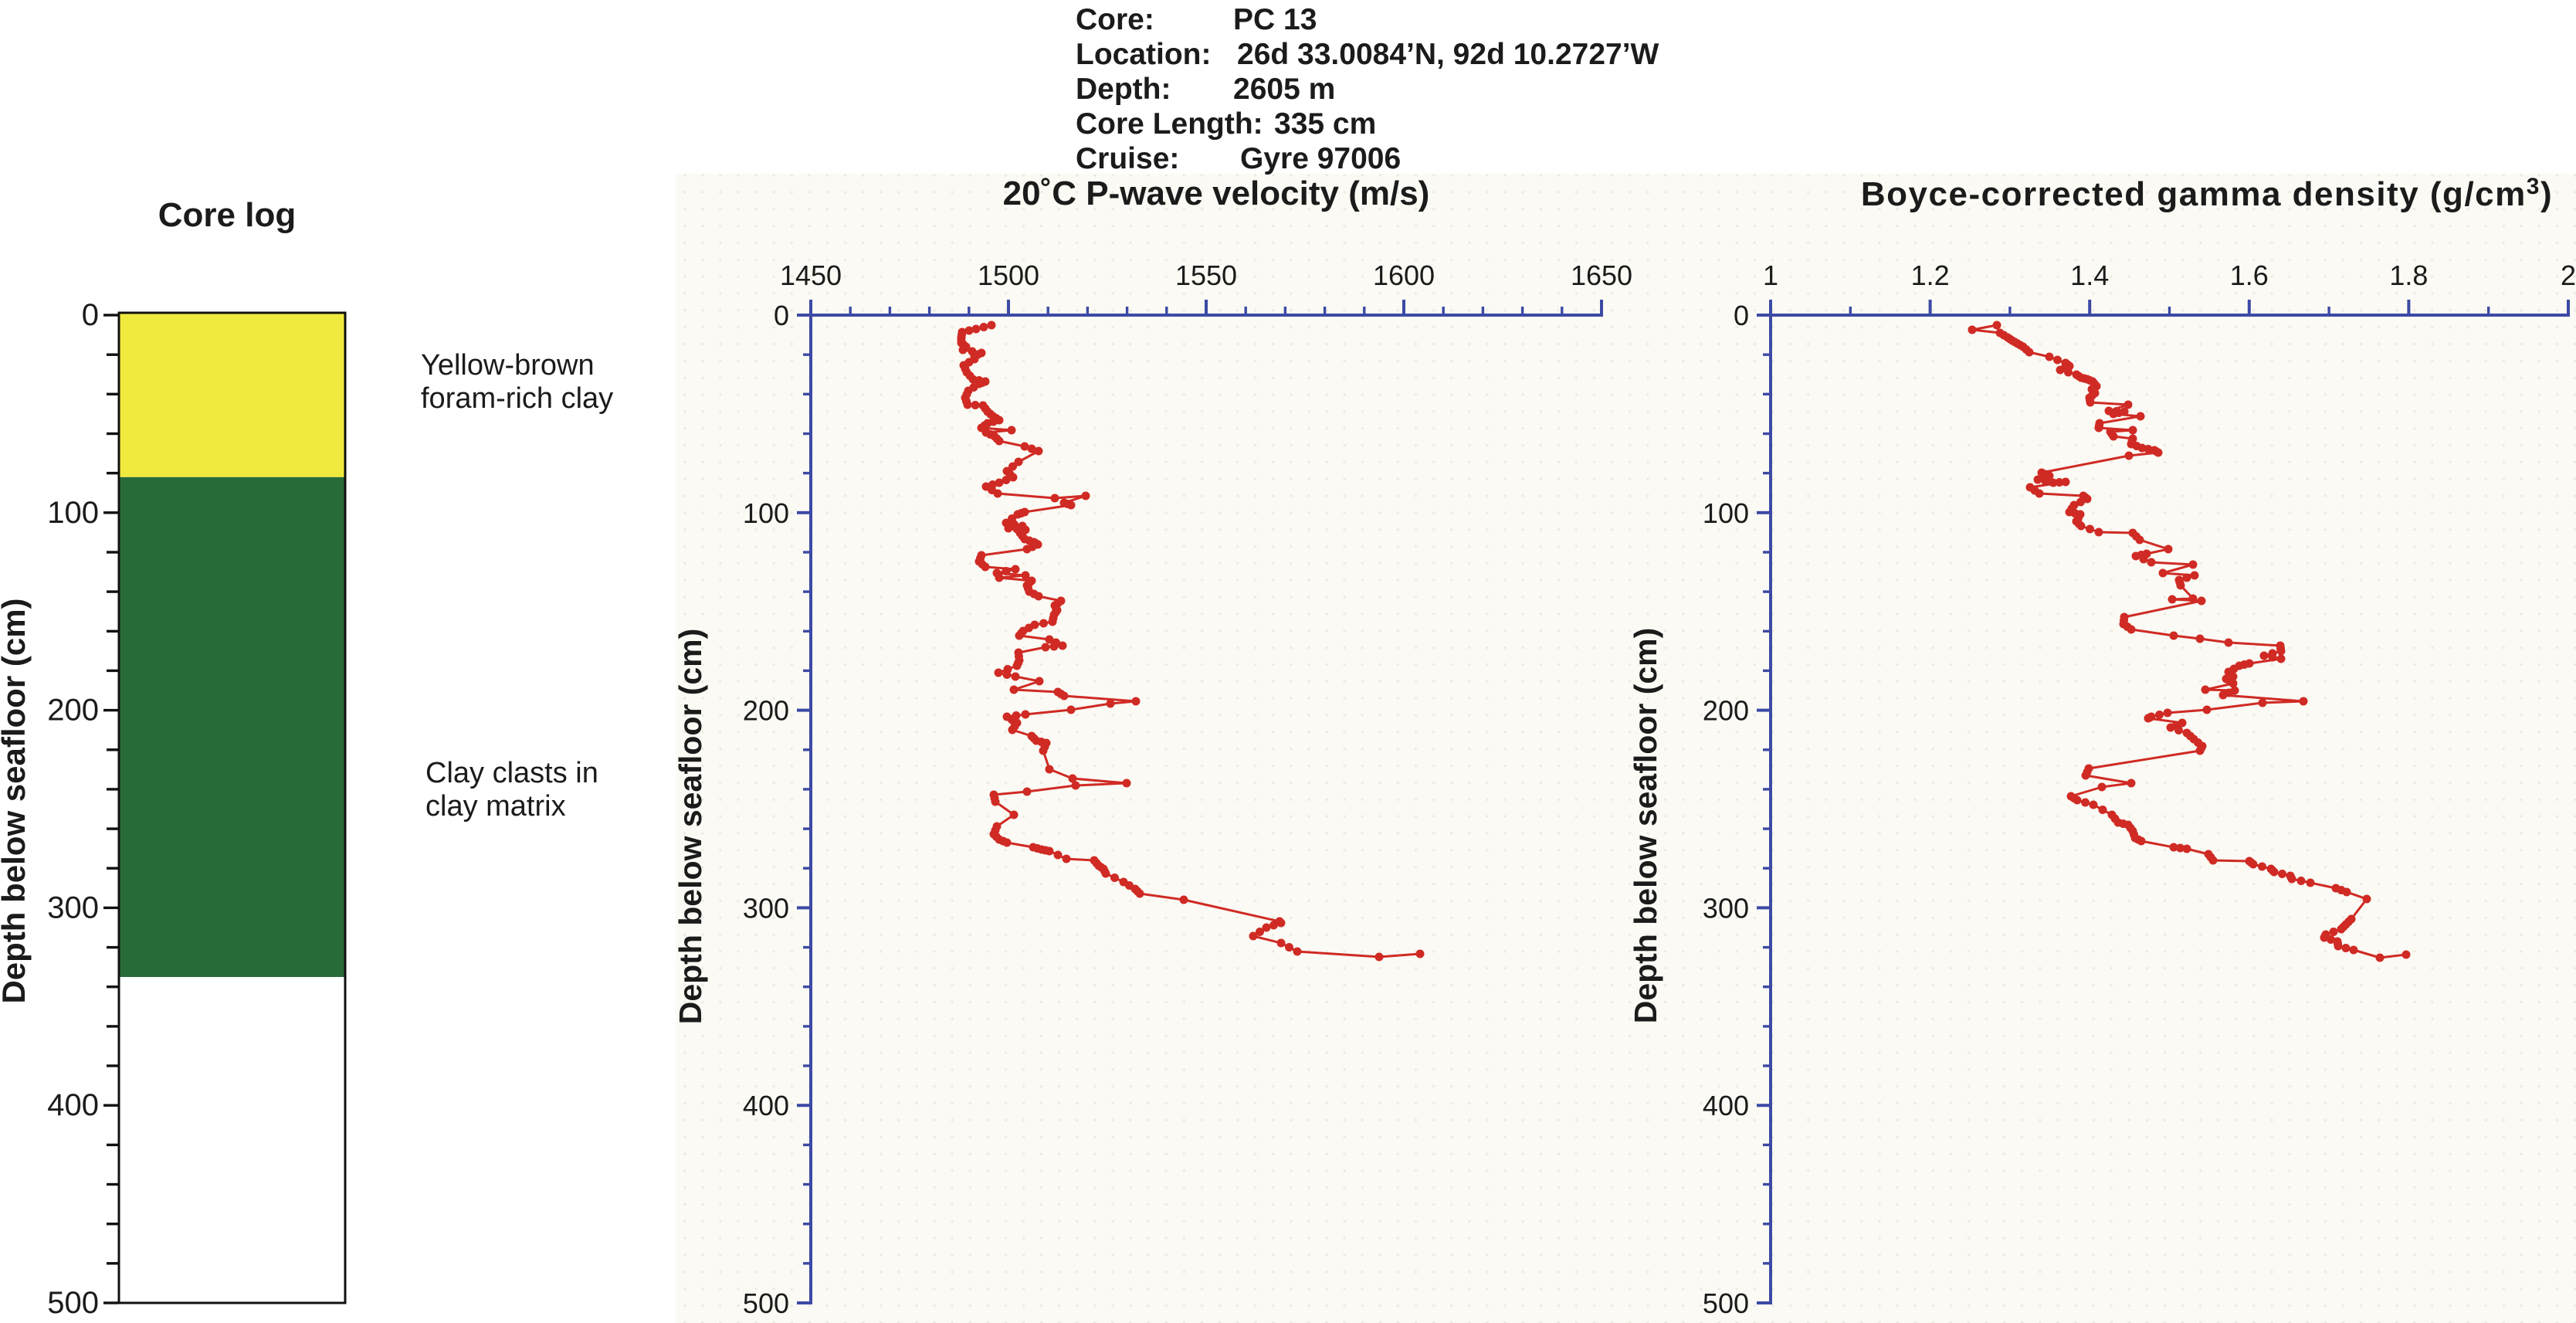 Image resolution: width=2576 pixels, height=1323 pixels. I want to click on svg-text: 1.4, so click(2089, 275).